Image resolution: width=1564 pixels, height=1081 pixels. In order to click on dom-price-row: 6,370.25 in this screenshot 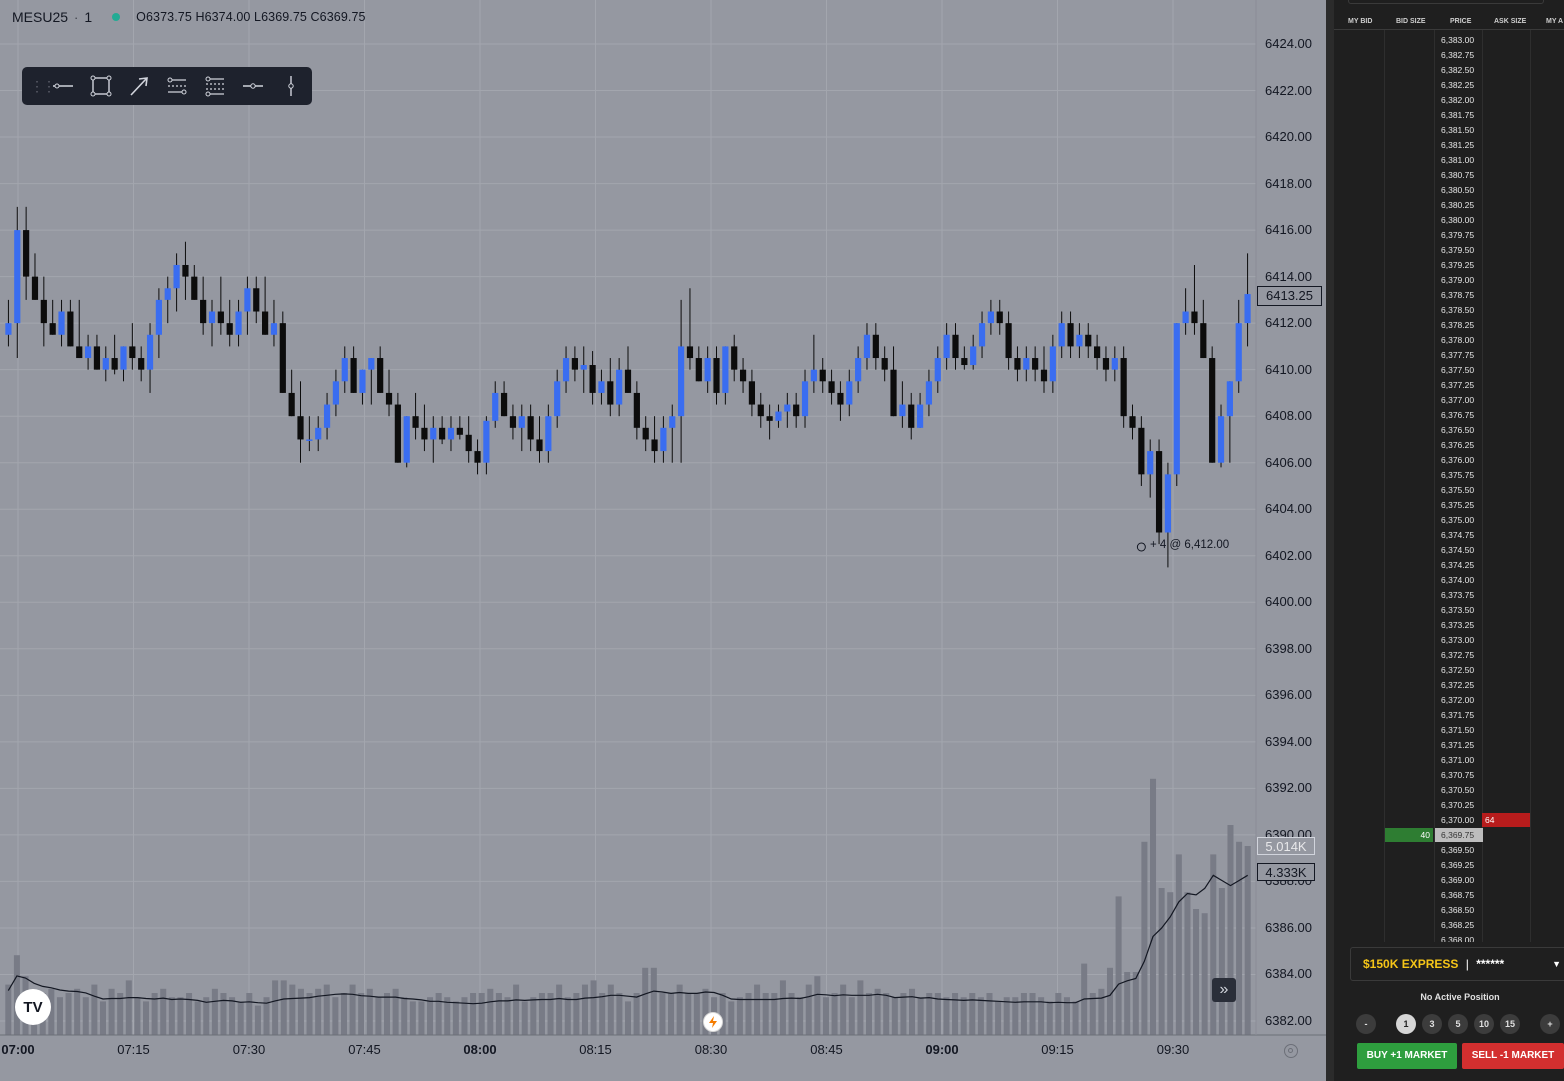, I will do `click(1449, 805)`.